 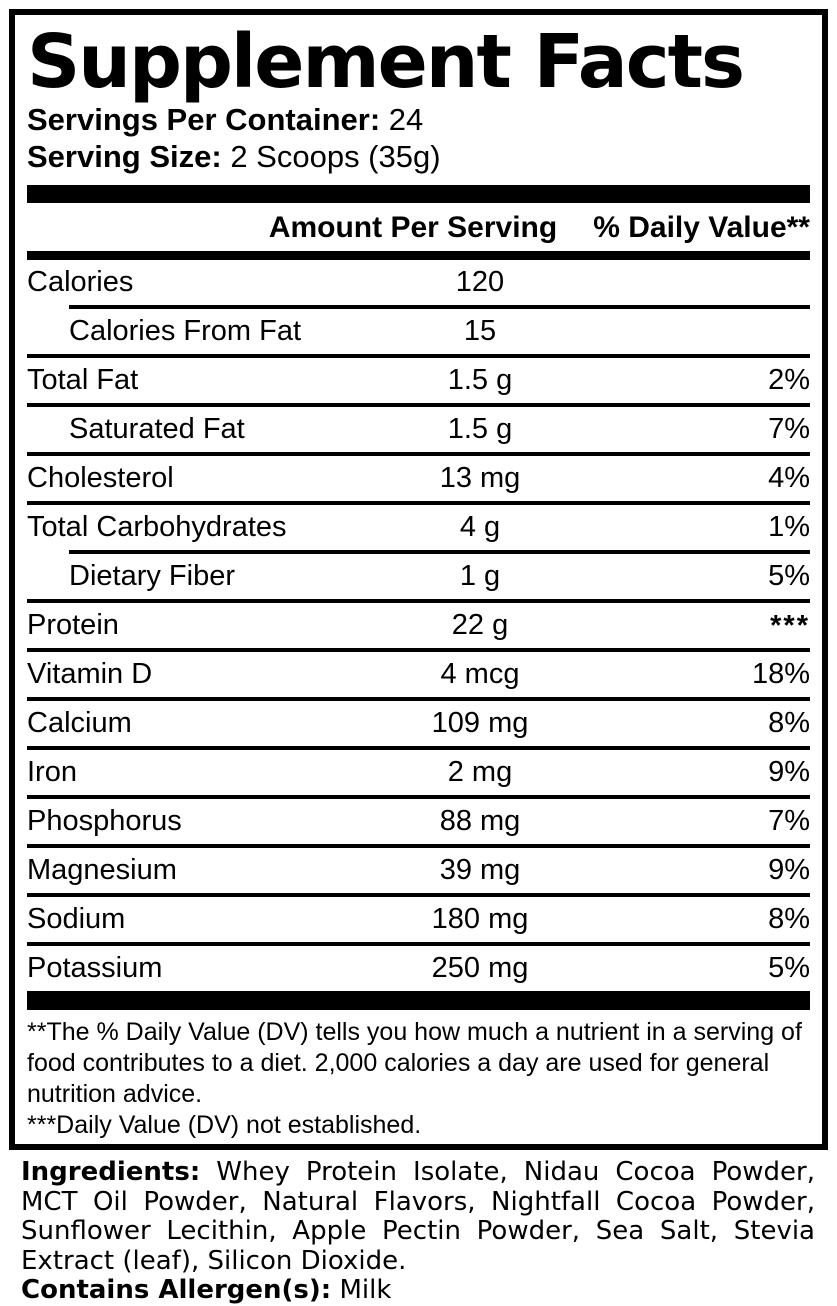 What do you see at coordinates (418, 1001) in the screenshot?
I see `table-bottom-bar` at bounding box center [418, 1001].